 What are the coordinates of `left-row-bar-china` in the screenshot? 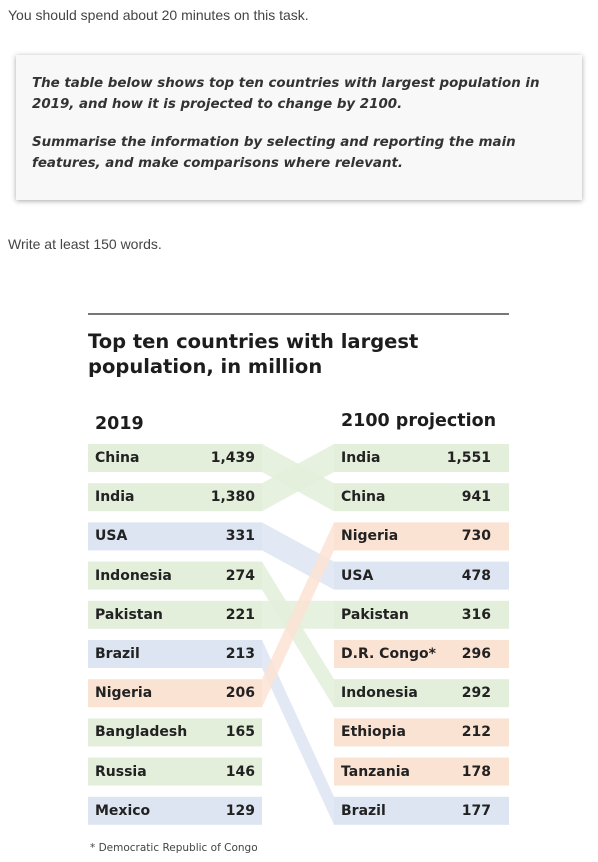 It's located at (175, 458).